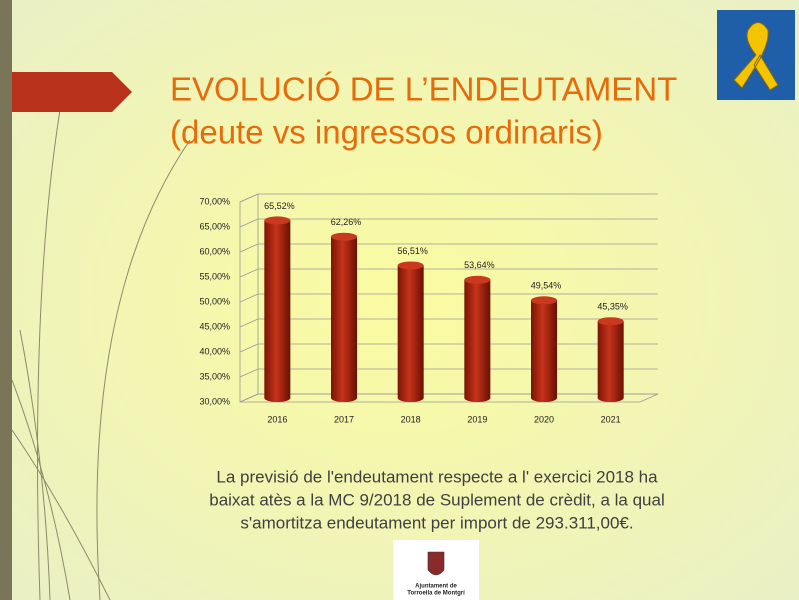 This screenshot has width=799, height=600. I want to click on x-tick-label: 2021, so click(611, 419).